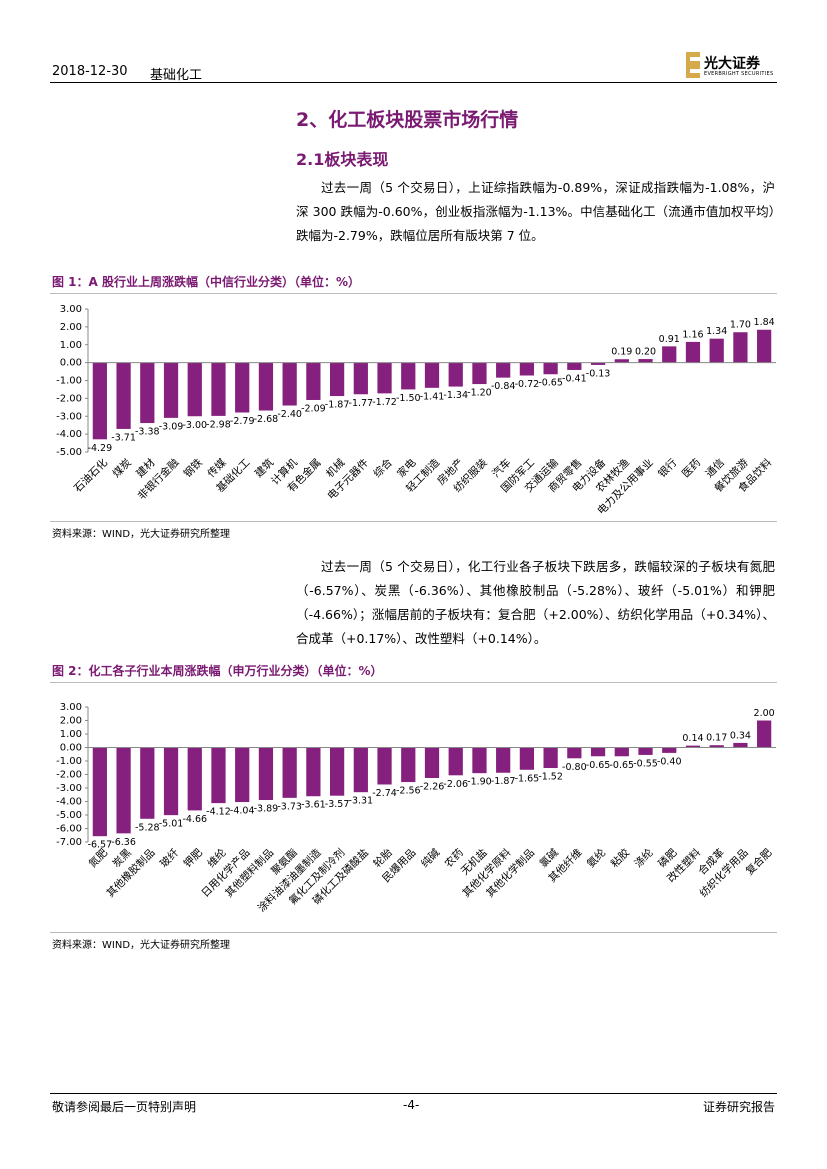 This screenshot has width=827, height=1169. Describe the element at coordinates (574, 767) in the screenshot. I see `value-label: -0.80` at that location.